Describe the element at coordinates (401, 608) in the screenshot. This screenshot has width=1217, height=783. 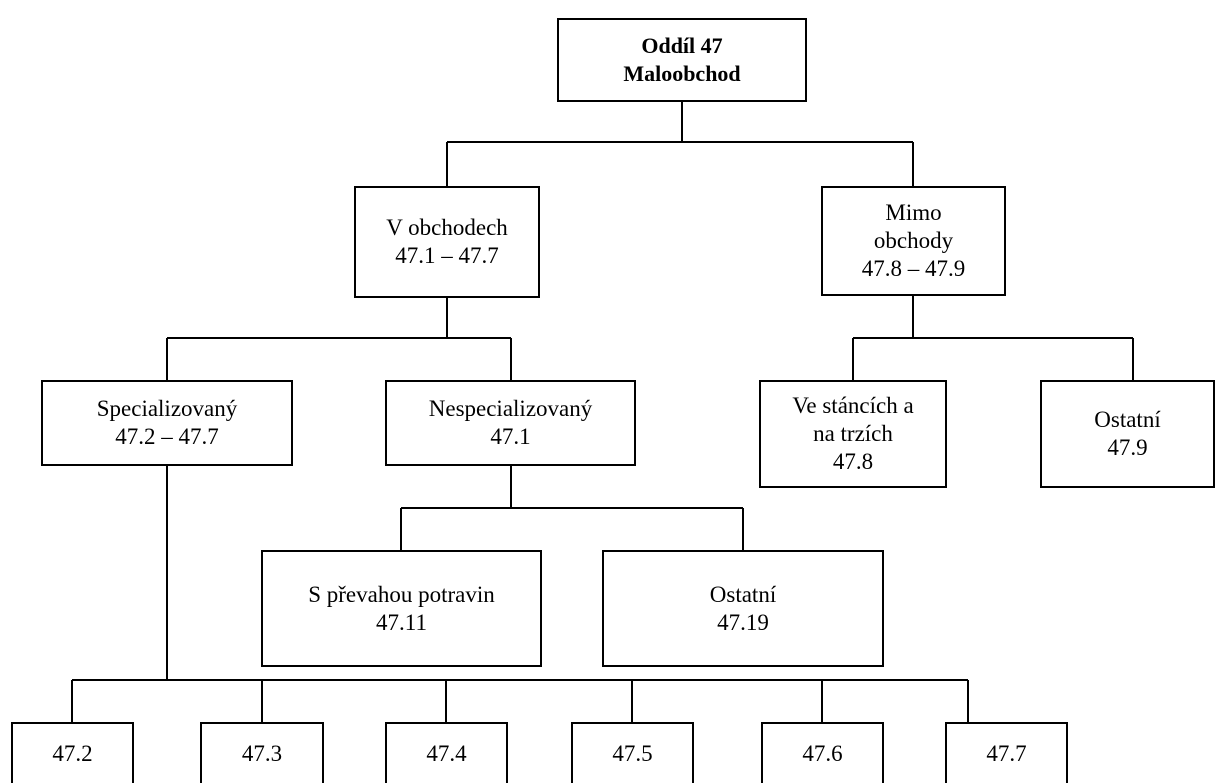
I see `node-food-predominant: S převahou potravin 47.11` at that location.